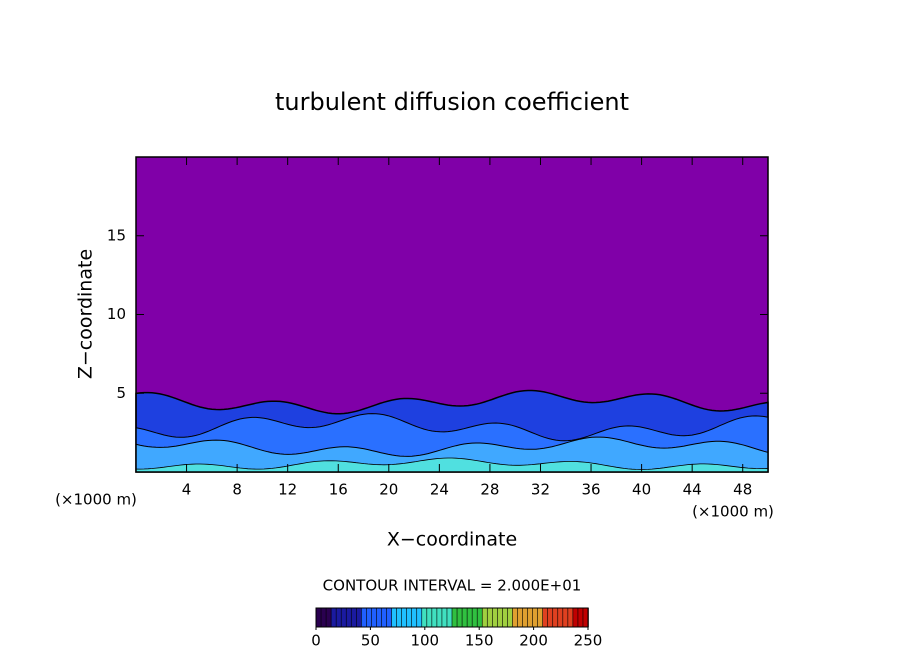  Describe the element at coordinates (370, 641) in the screenshot. I see `colorbar-tick-label: 50` at that location.